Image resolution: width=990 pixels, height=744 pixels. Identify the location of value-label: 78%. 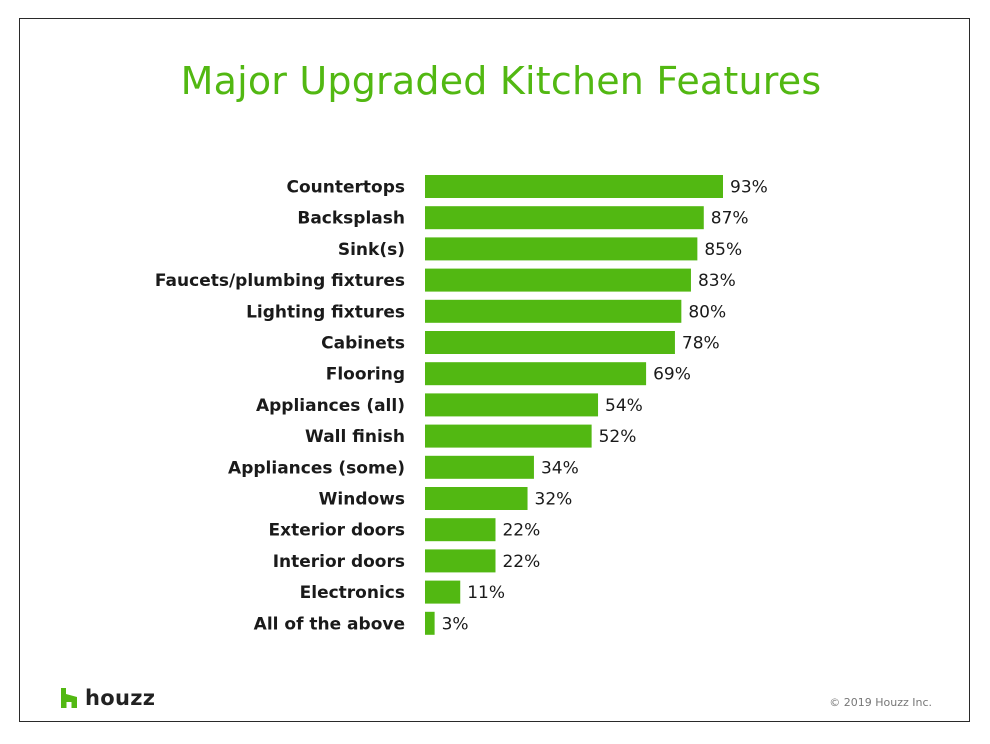
(701, 344).